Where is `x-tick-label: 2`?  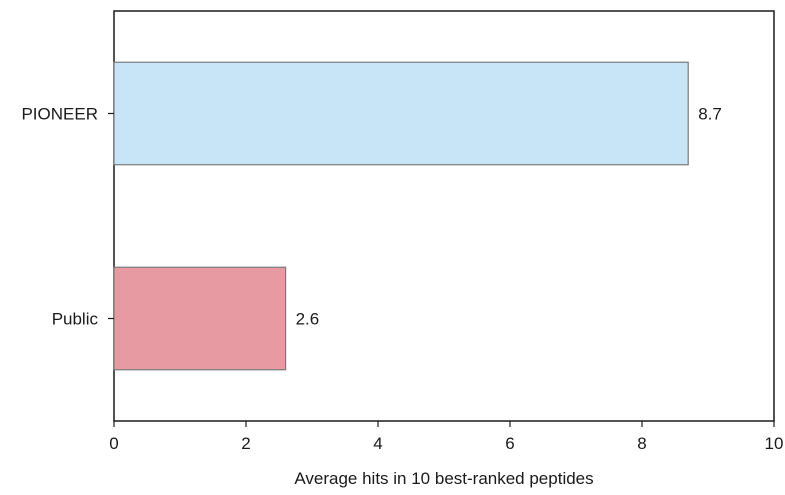
x-tick-label: 2 is located at coordinates (245, 443).